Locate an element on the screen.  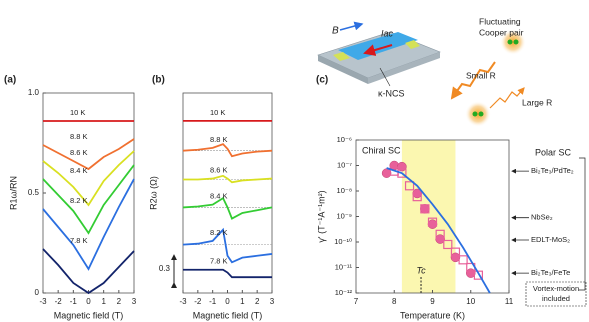
x-tick-label: 10 is located at coordinates (470, 301).